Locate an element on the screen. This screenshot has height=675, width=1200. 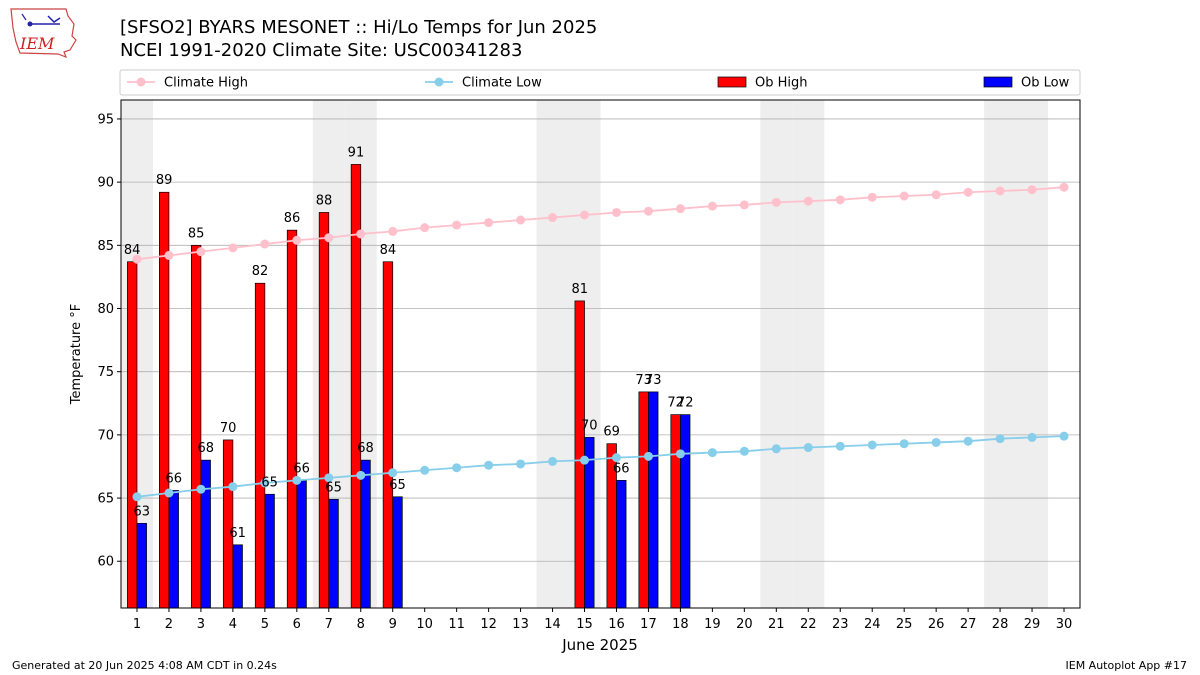
legend-climate-high-label: Climate High is located at coordinates (206, 83).